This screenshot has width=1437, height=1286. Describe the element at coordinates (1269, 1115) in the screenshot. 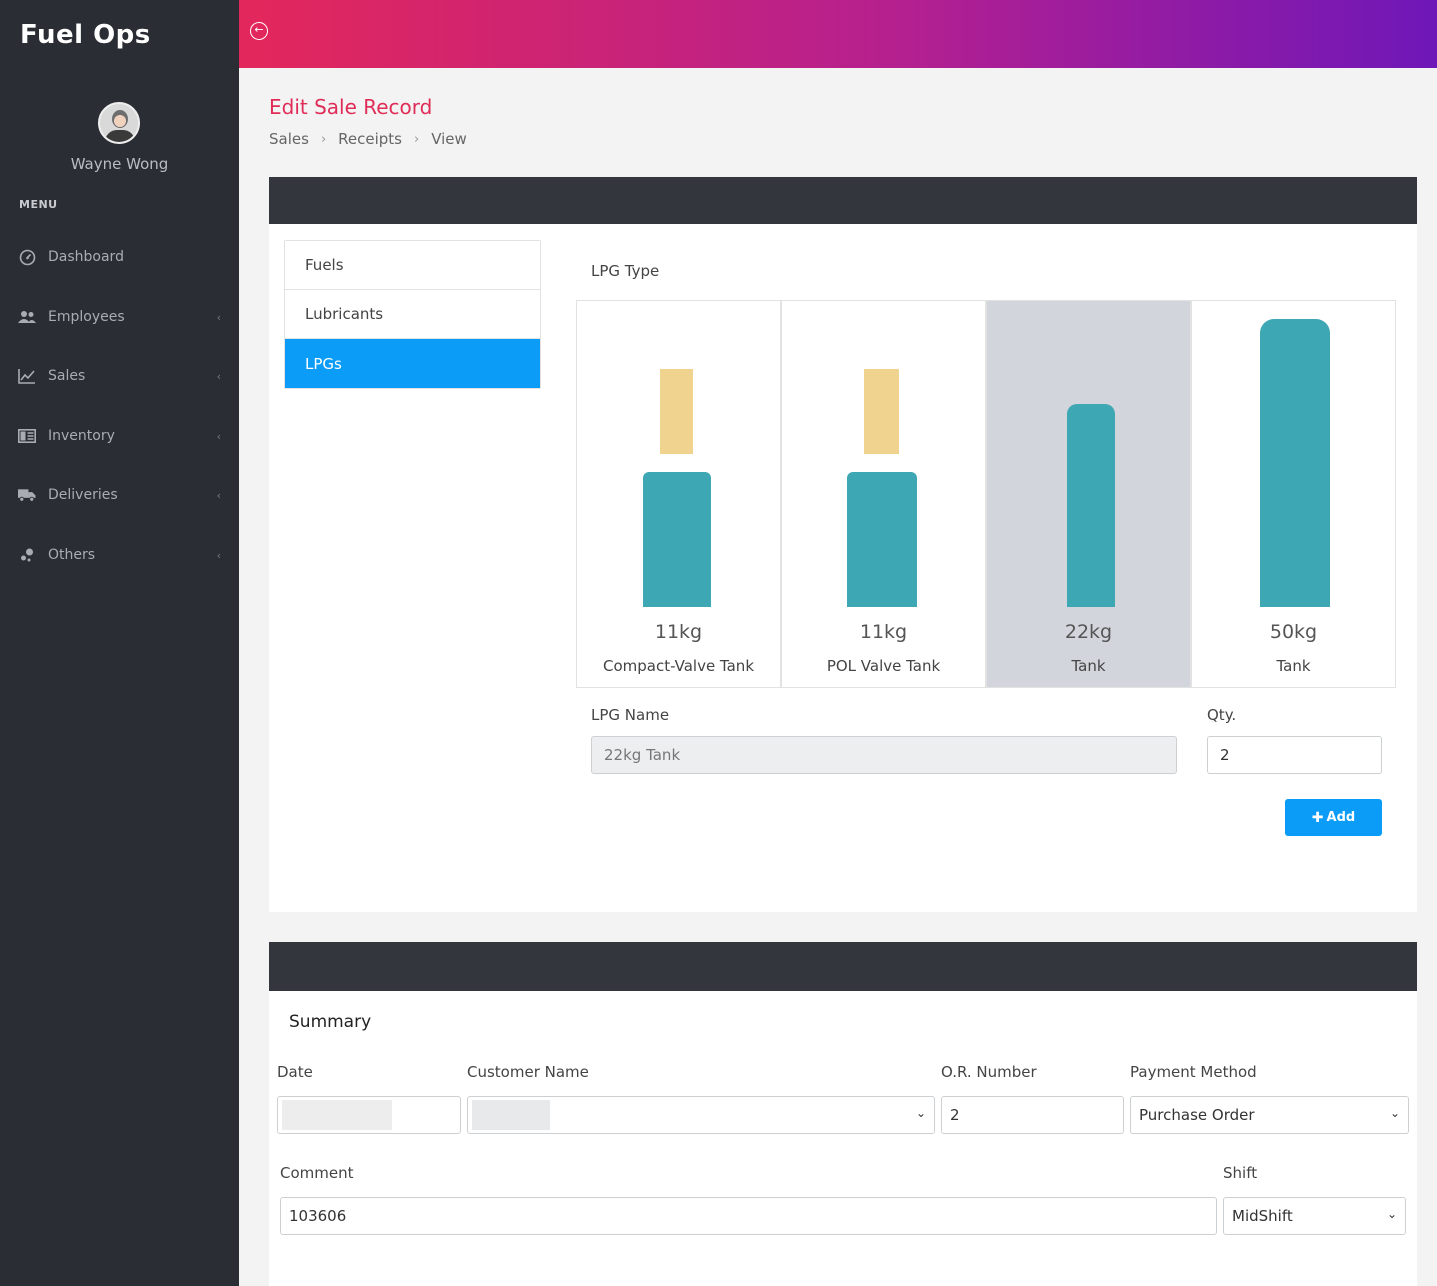

I see `payment-method-select: Purchase Order ⌄` at that location.